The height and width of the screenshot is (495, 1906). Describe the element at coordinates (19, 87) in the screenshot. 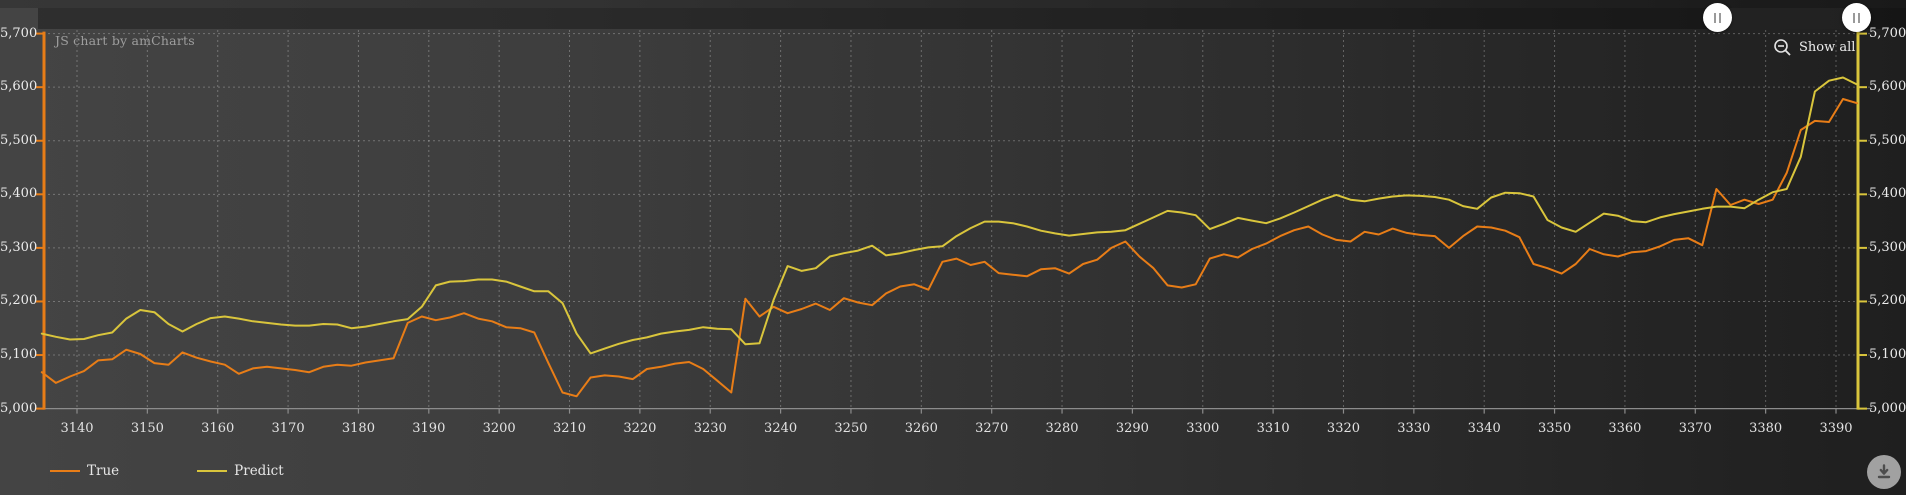

I see `y-tick-label-left: 5,600` at that location.